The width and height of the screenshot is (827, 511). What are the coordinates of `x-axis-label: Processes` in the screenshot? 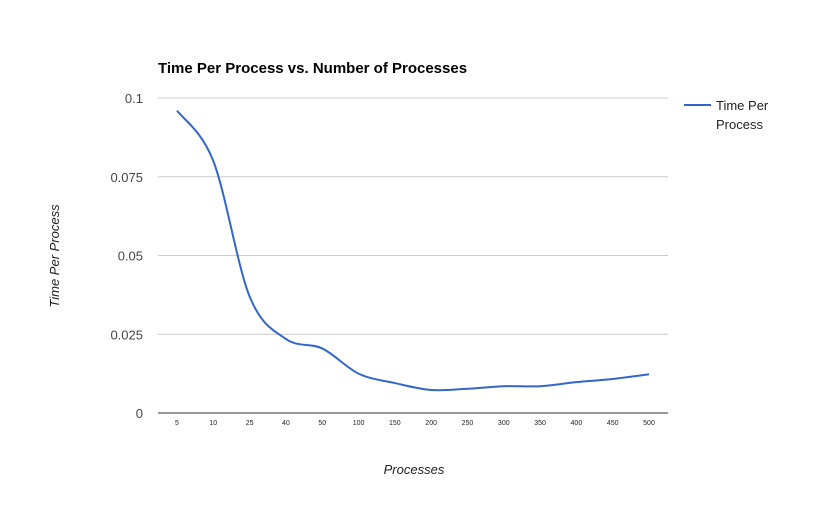 It's located at (414, 469).